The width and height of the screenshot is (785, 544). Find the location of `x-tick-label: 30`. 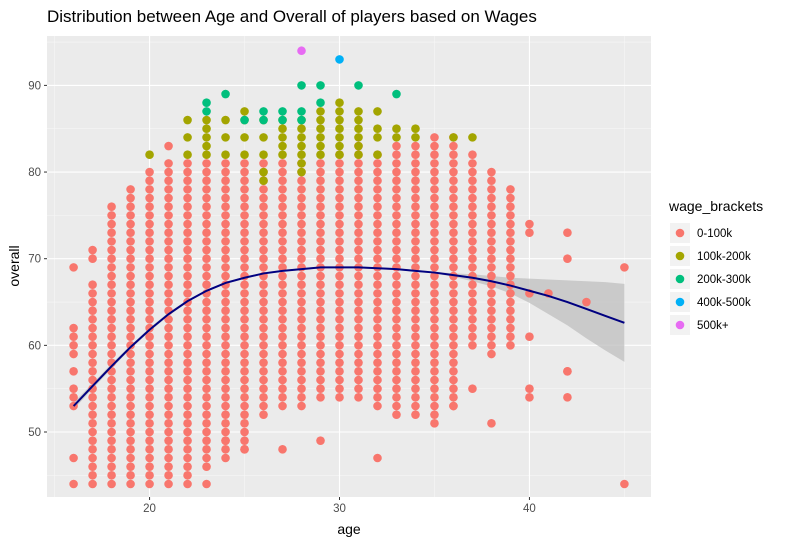

x-tick-label: 30 is located at coordinates (339, 509).